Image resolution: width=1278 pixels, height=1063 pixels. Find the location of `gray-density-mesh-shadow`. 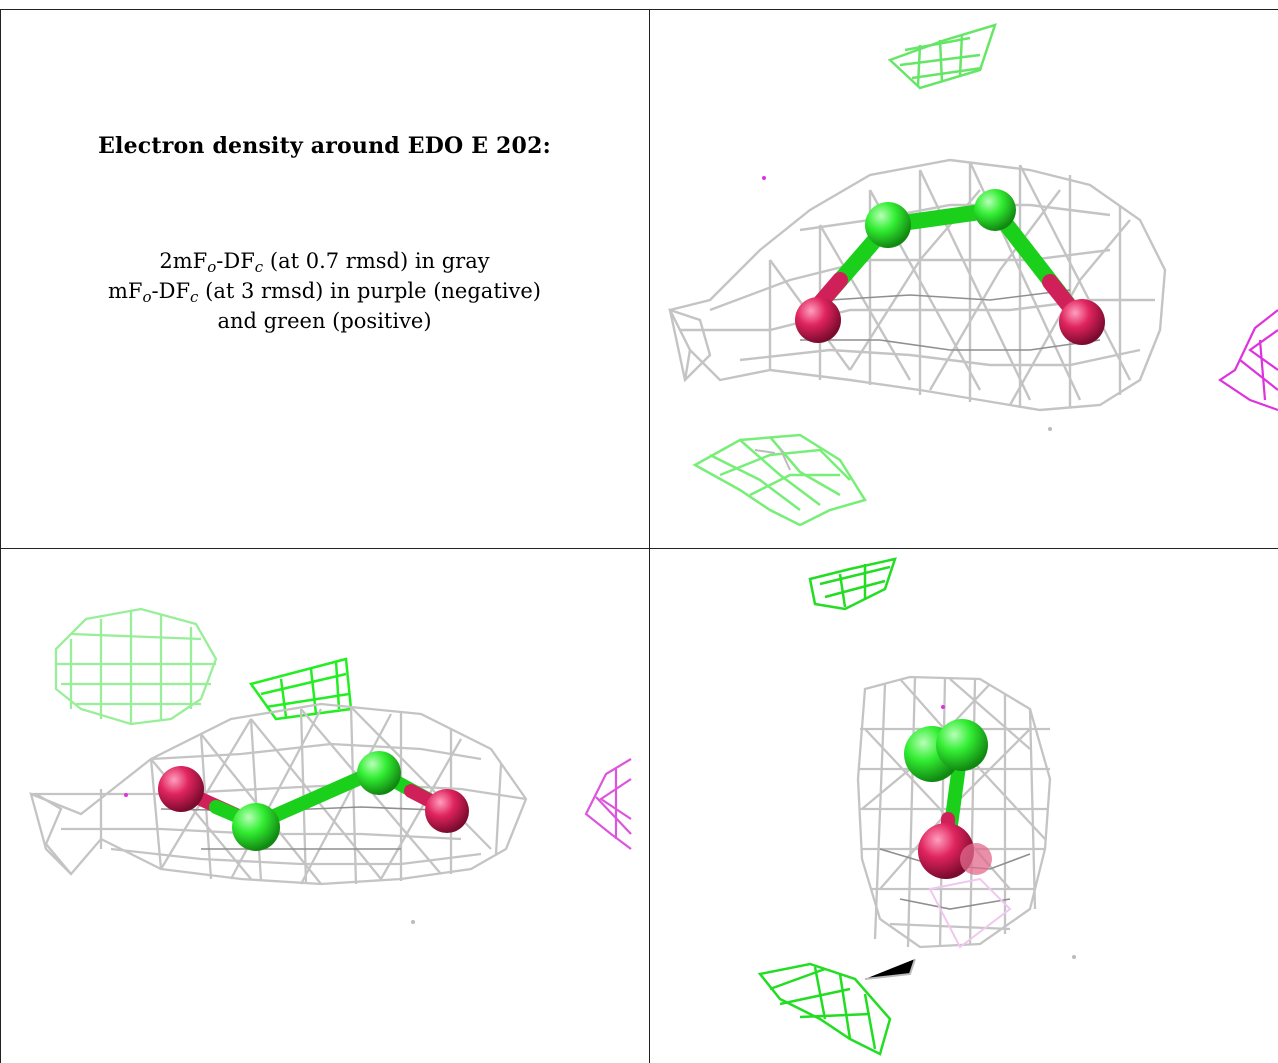

gray-density-mesh-shadow is located at coordinates (950, 320).